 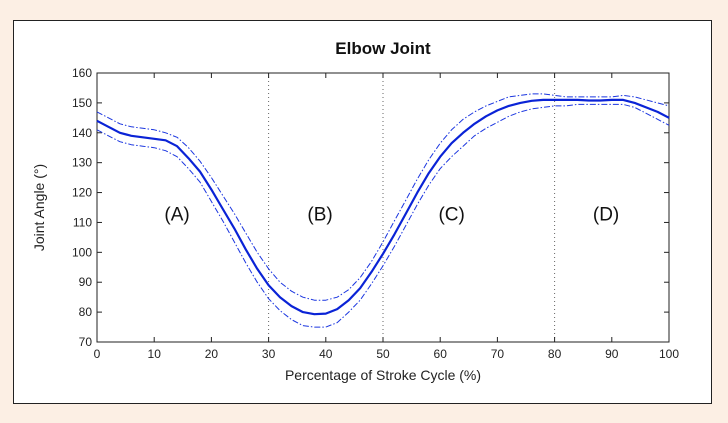 I want to click on phase-label: (D), so click(x=606, y=214).